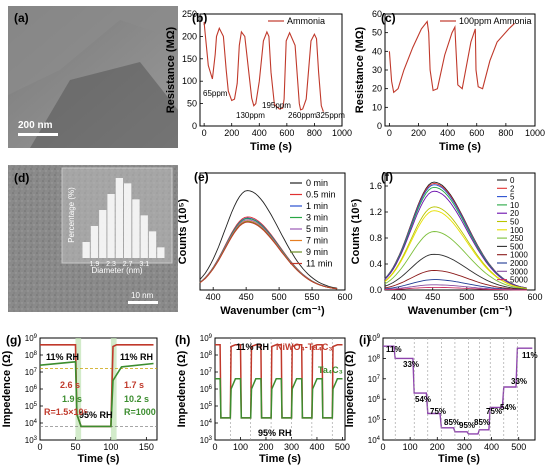  What do you see at coordinates (476, 133) in the screenshot?
I see `x-tick-label: 600` at bounding box center [476, 133].